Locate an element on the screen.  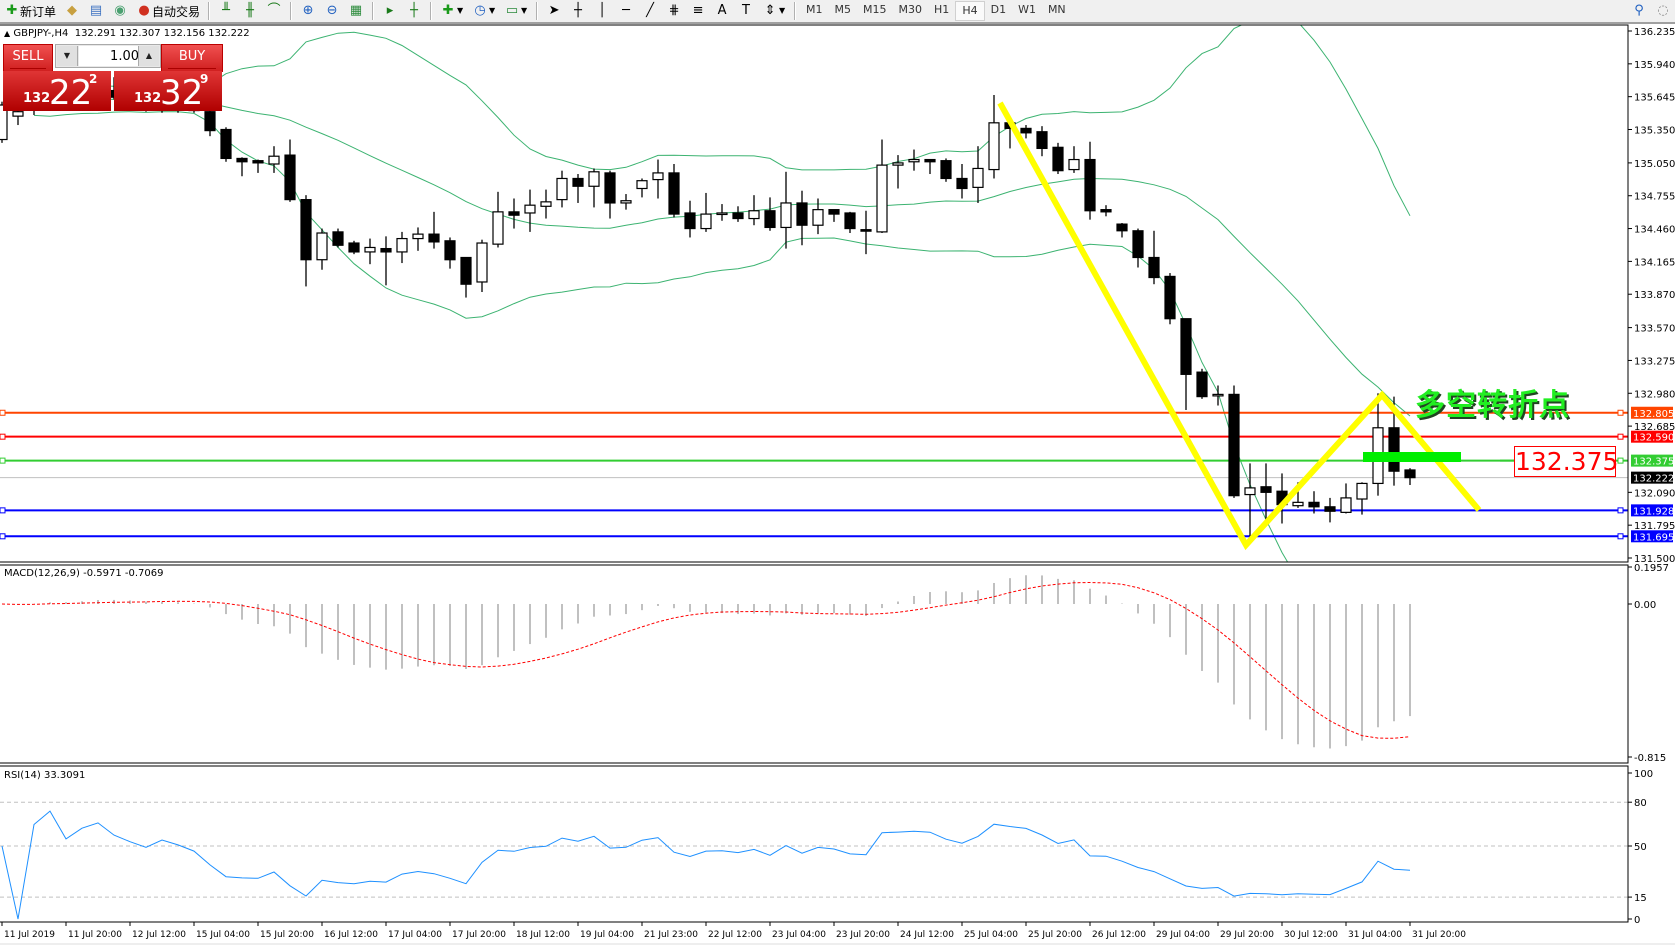
chart-shift-button: ┼ is located at coordinates (414, 11).